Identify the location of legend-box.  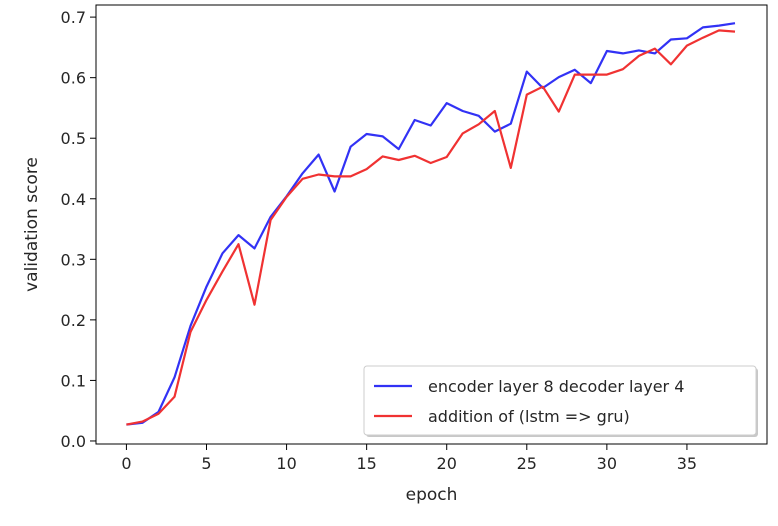
(560, 400).